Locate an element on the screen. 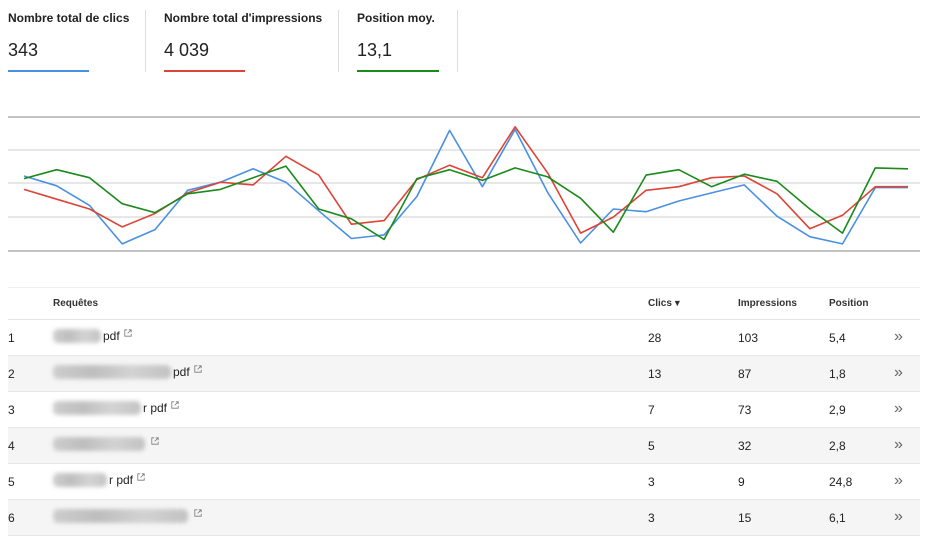  row-number: 5 is located at coordinates (11, 482).